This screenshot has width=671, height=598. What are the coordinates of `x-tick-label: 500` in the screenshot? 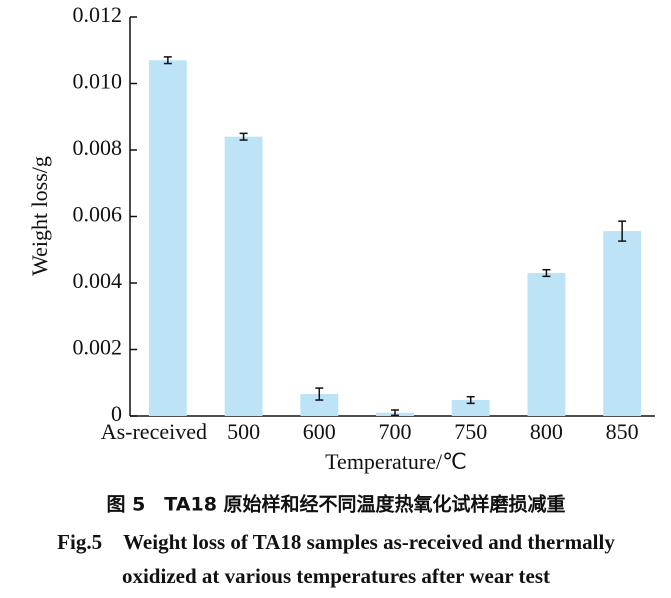 It's located at (243, 431).